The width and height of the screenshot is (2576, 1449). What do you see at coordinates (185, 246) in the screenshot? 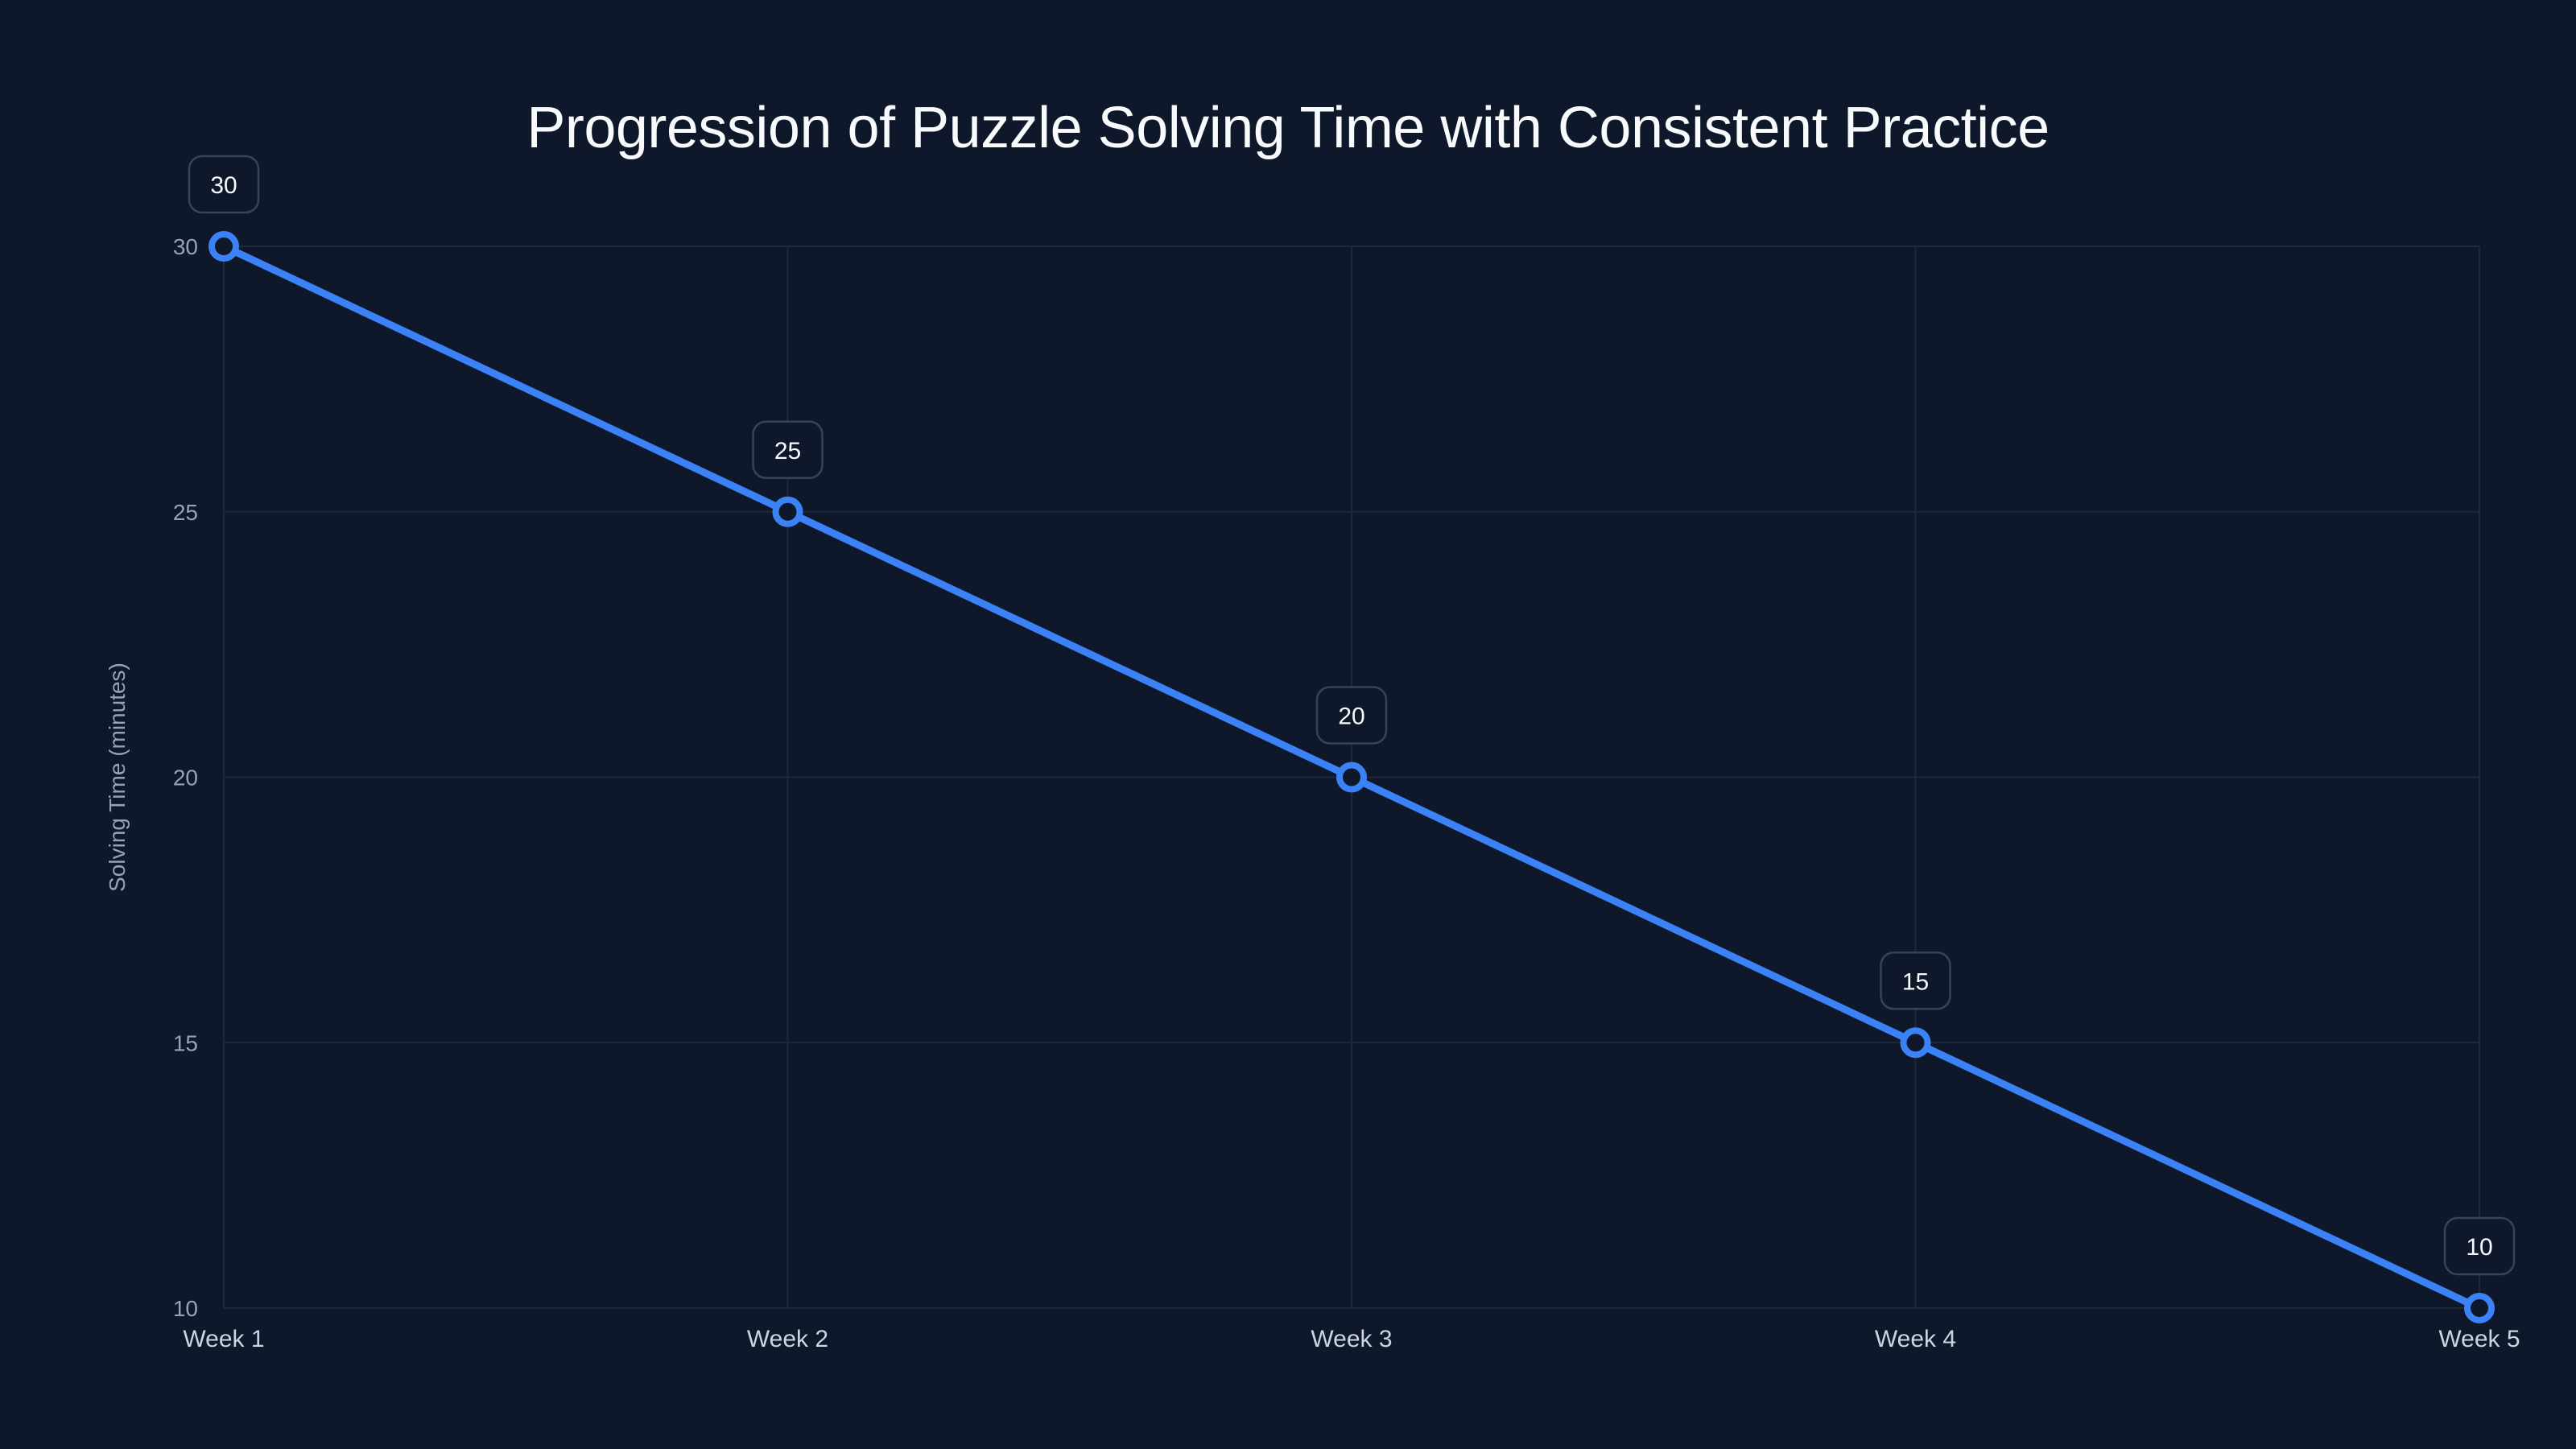
I see `y-tick-label: 30` at bounding box center [185, 246].